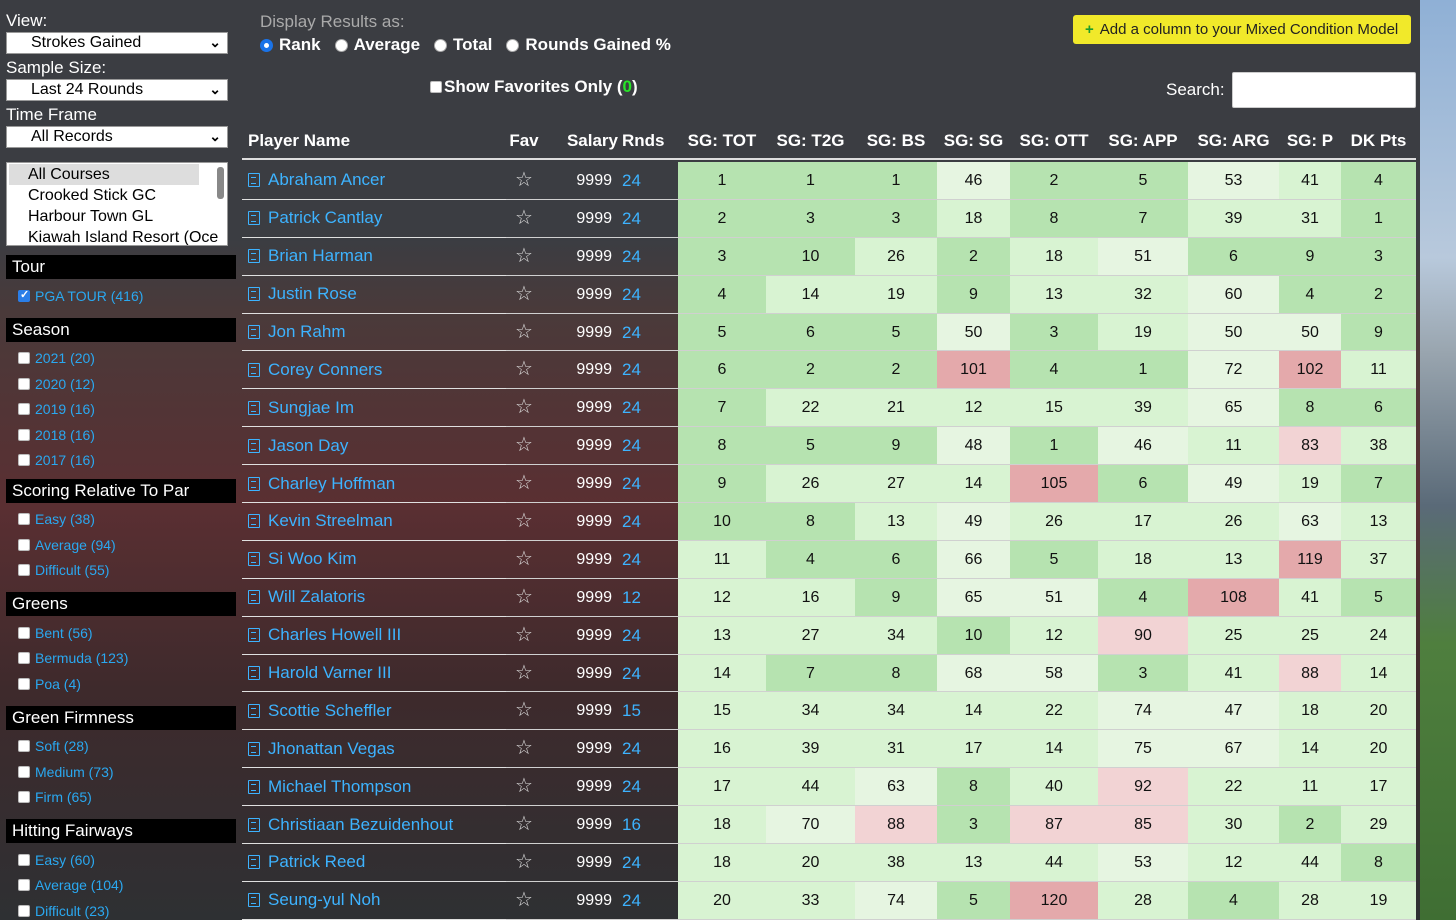 The image size is (1456, 920). I want to click on filter-option: Firm (65), so click(121, 798).